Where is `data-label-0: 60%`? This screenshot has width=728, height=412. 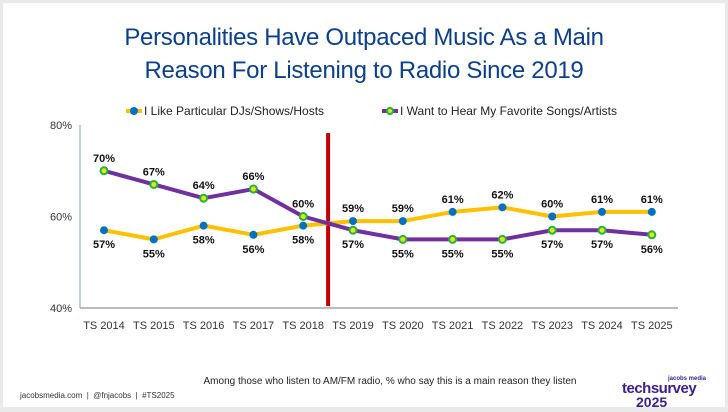
data-label-0: 60% is located at coordinates (552, 205).